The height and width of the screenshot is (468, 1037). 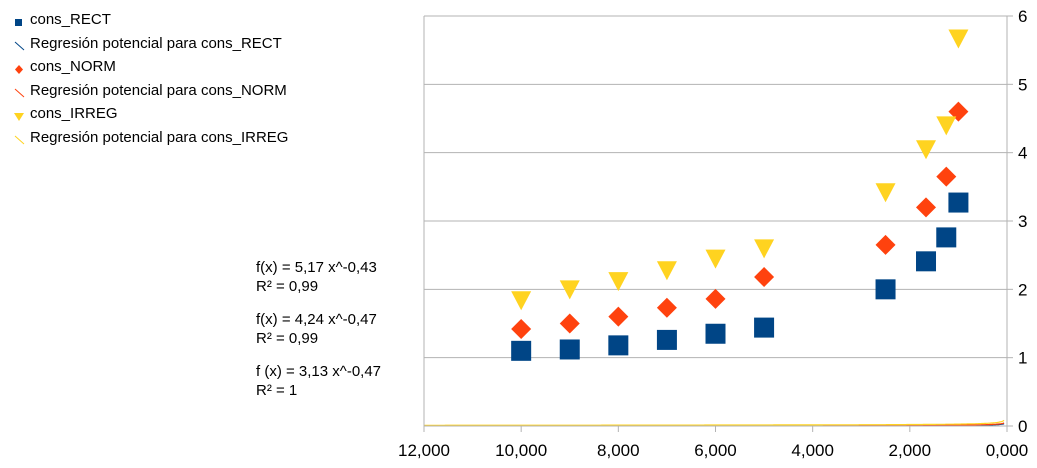 What do you see at coordinates (1007, 450) in the screenshot?
I see `x-tick-label: 0,000` at bounding box center [1007, 450].